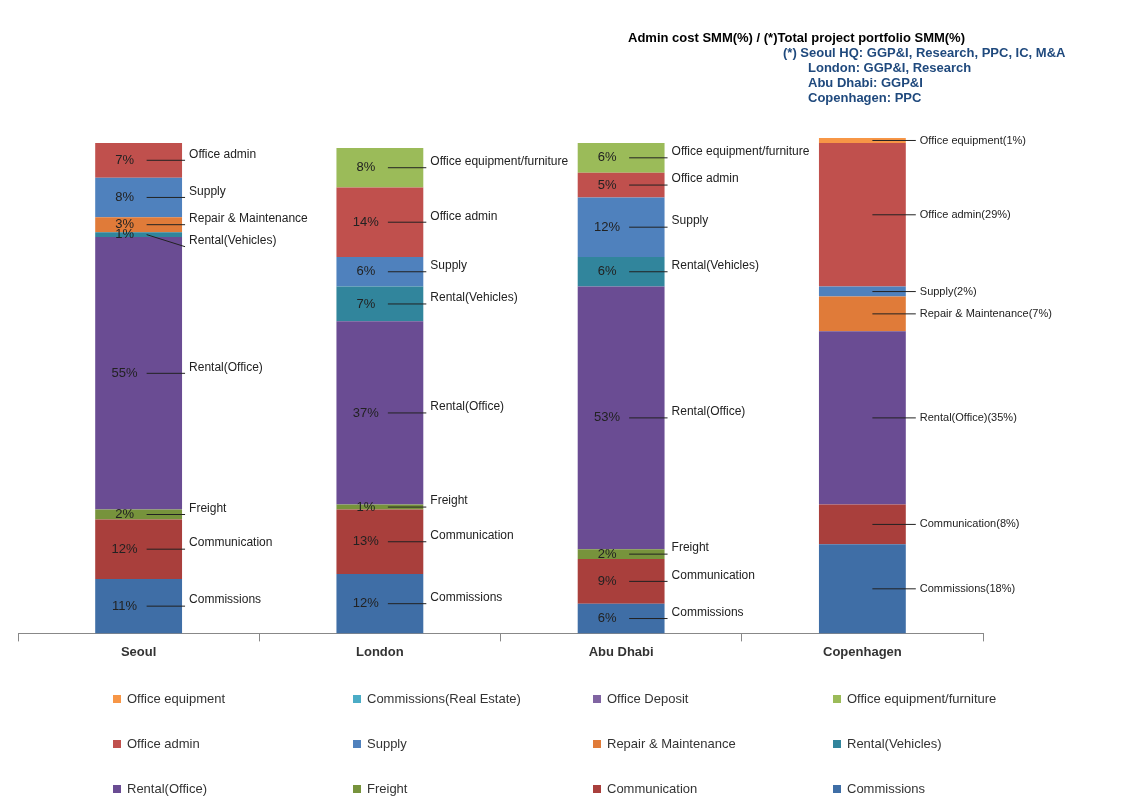  What do you see at coordinates (922, 698) in the screenshot?
I see `legend-label: Office equipment/furniture` at bounding box center [922, 698].